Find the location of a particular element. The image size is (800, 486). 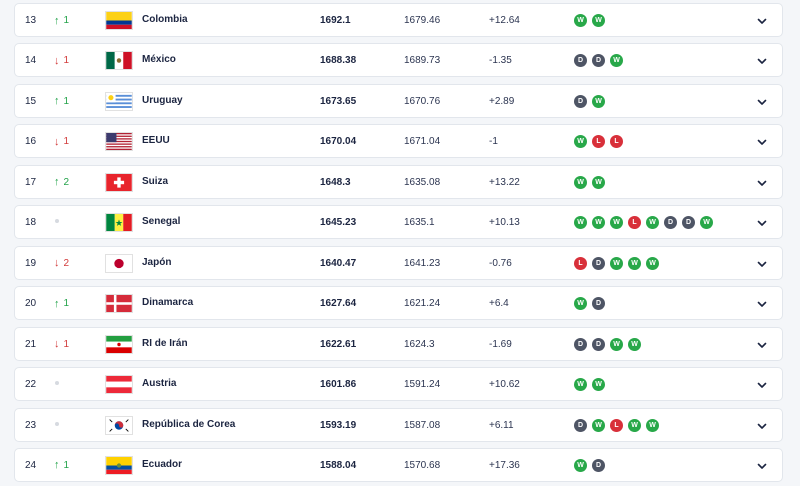

previous-points: 1671.04 is located at coordinates (422, 142).